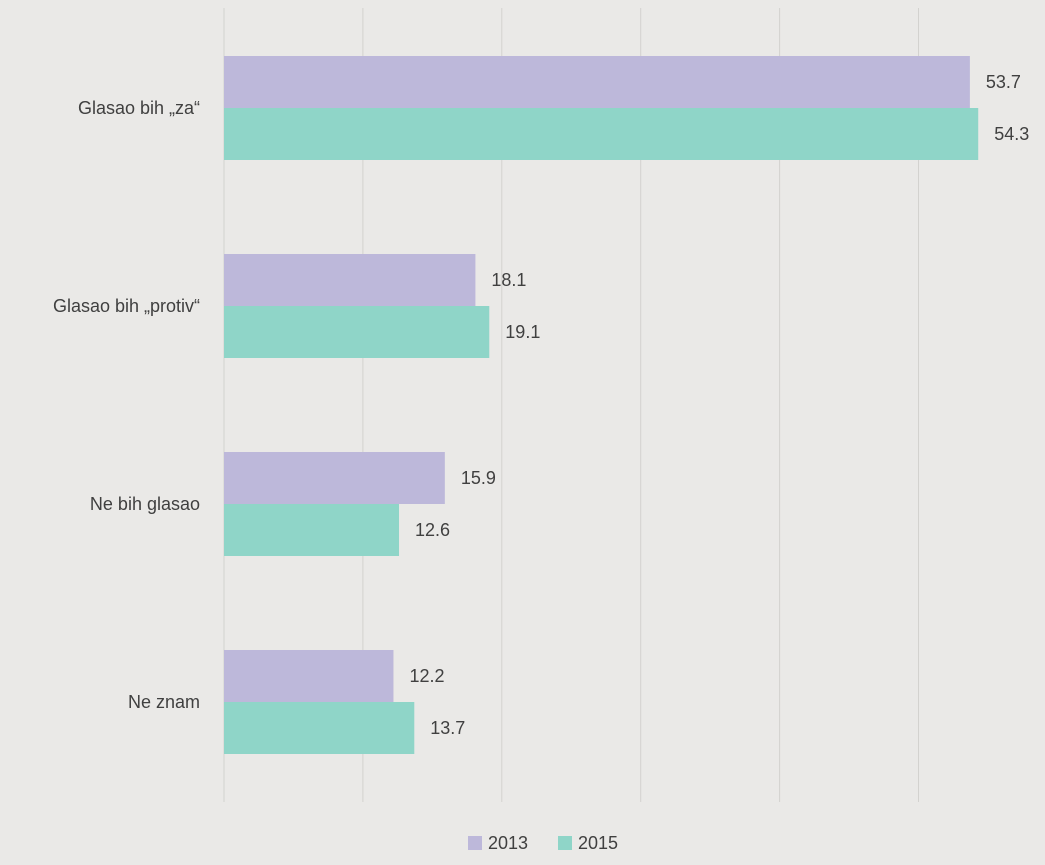 This screenshot has width=1045, height=865. I want to click on legend-swatch-2015, so click(565, 843).